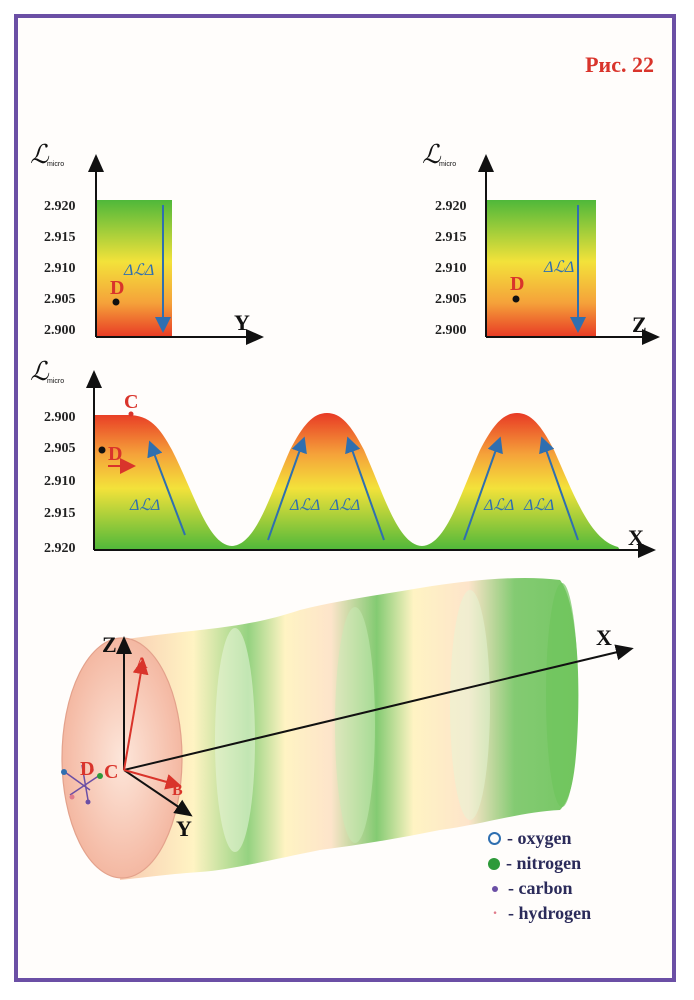 Image resolution: width=694 pixels, height=1000 pixels. I want to click on oxygen-symbol-icon, so click(494, 838).